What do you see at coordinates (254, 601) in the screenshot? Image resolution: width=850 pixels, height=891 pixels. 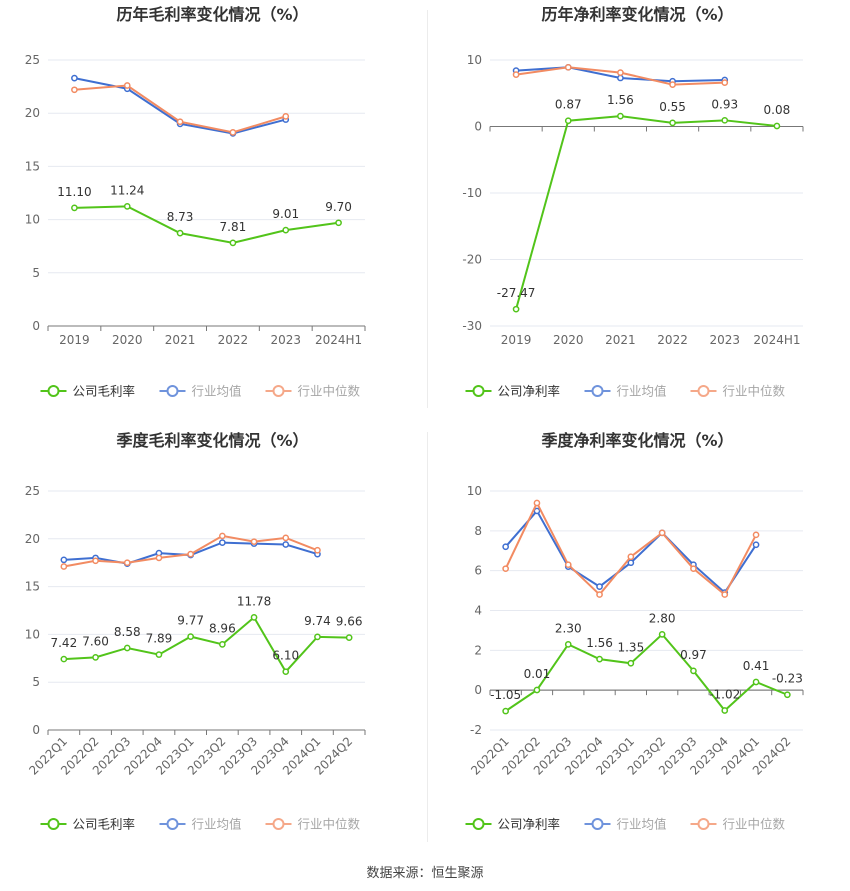 I see `data-label: 11.78` at bounding box center [254, 601].